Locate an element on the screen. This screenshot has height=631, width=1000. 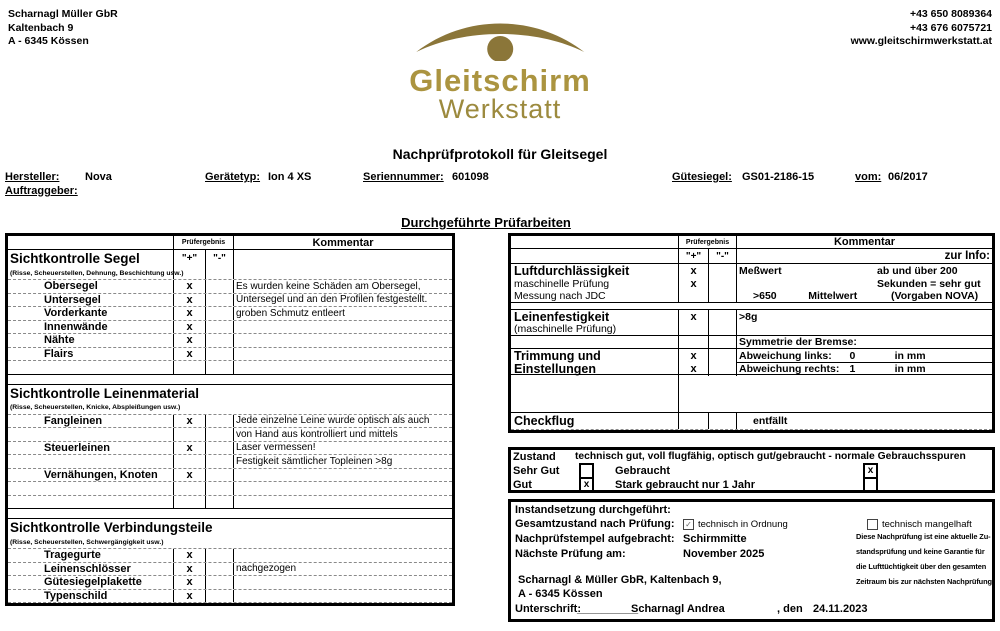
table-row is located at coordinates (230, 489).